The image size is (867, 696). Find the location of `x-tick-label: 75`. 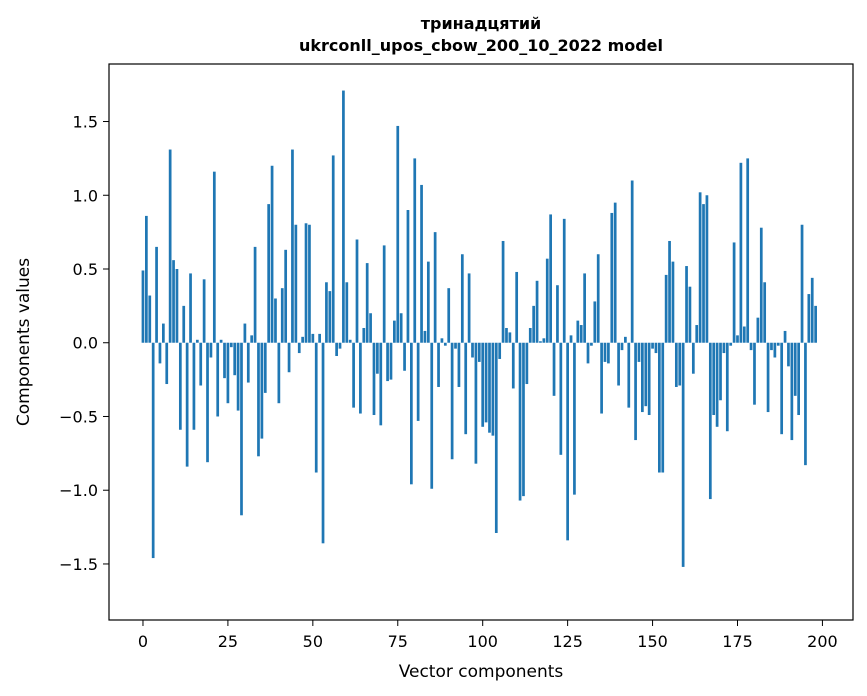

x-tick-label: 75 is located at coordinates (398, 641).